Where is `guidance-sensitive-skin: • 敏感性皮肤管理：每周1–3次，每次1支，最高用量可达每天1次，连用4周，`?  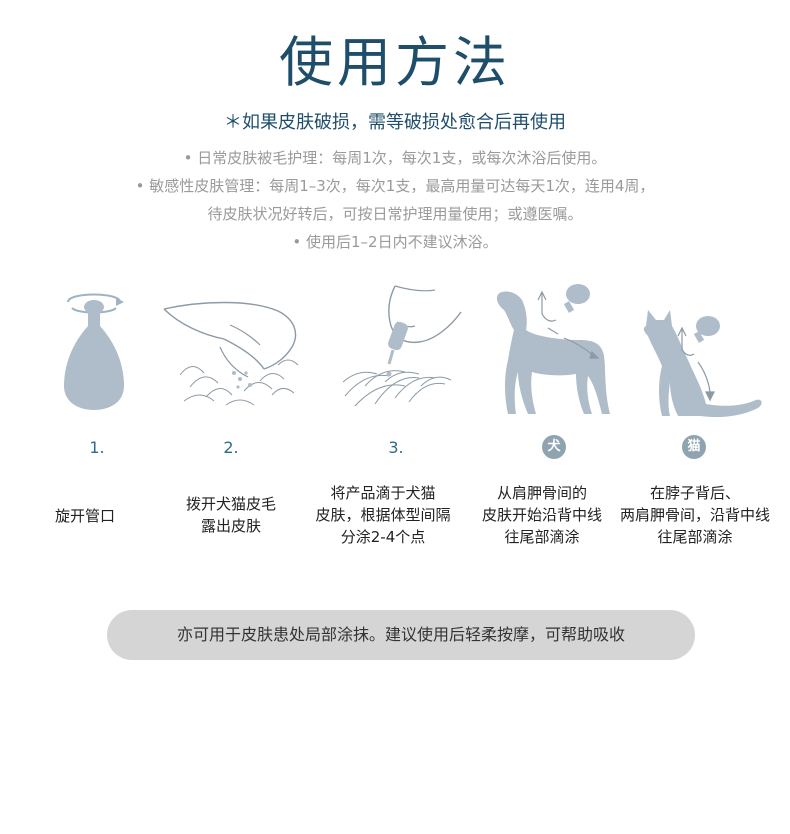 guidance-sensitive-skin: • 敏感性皮肤管理：每周1–3次，每次1支，最高用量可达每天1次，连用4周， is located at coordinates (395, 186).